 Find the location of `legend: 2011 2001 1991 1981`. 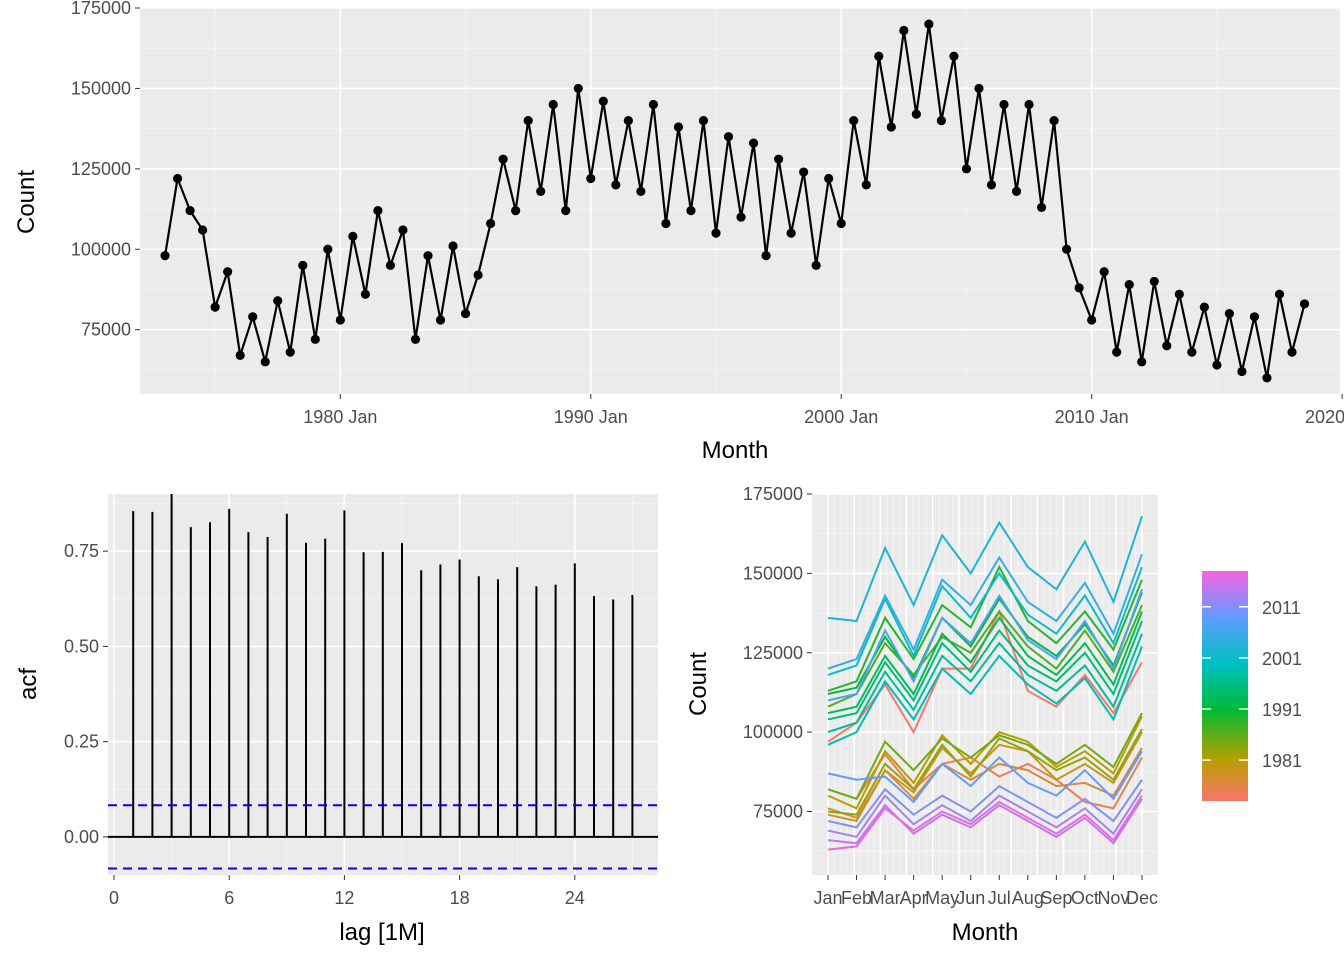

legend: 2011 2001 1991 1981 is located at coordinates (1252, 686).